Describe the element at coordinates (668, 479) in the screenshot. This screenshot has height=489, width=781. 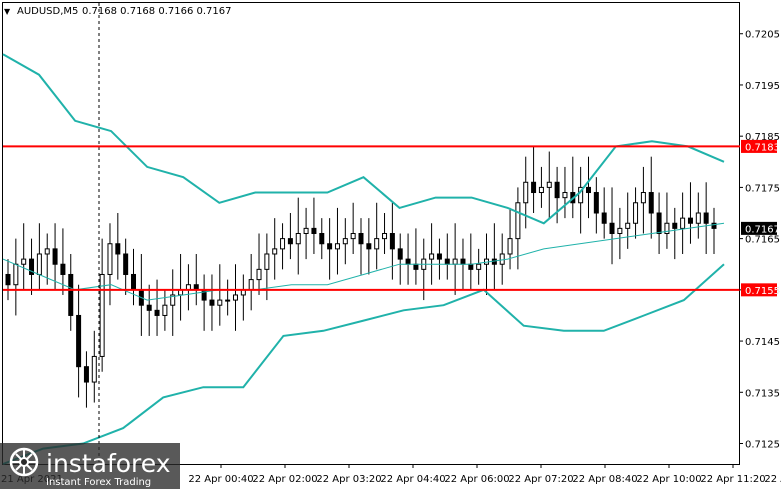
I see `x-tick-label: 22 Apr 10:00` at that location.